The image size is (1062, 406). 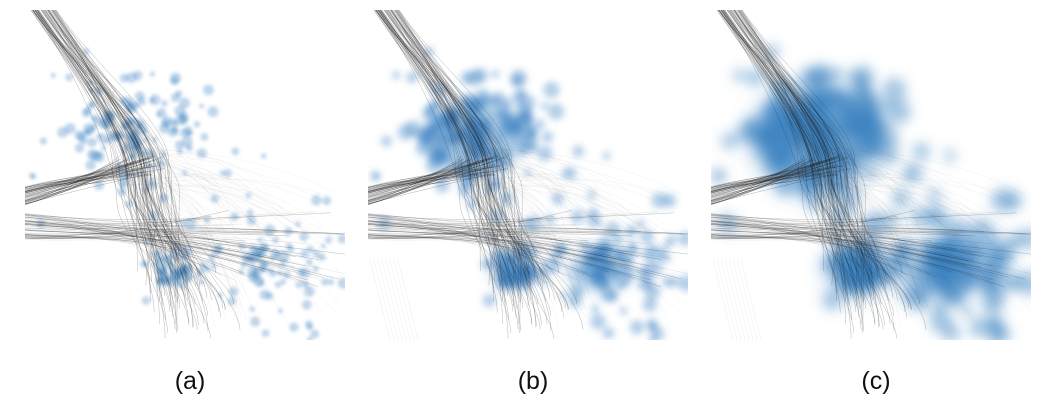 What do you see at coordinates (876, 381) in the screenshot?
I see `caption-c: (c)` at bounding box center [876, 381].